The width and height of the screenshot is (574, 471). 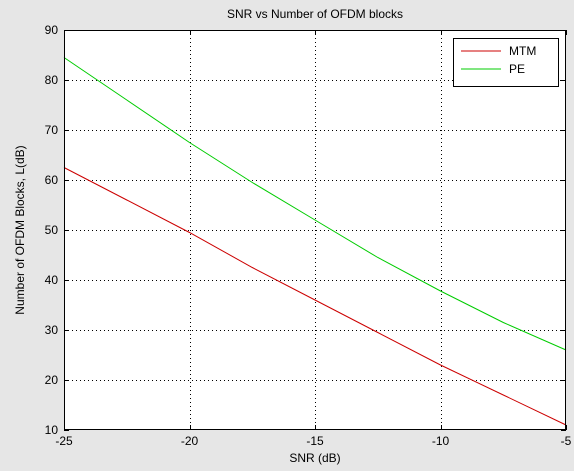 I want to click on legend-box, so click(x=506, y=62).